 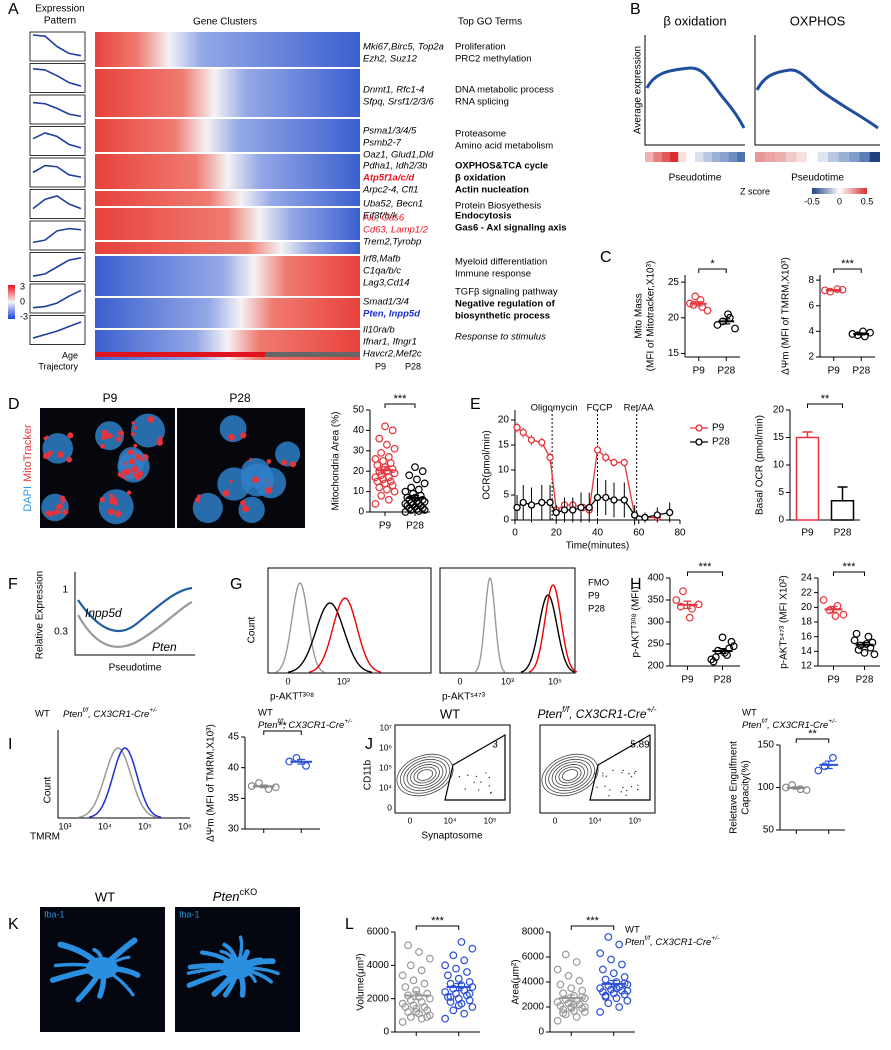 What do you see at coordinates (382, 143) in the screenshot?
I see `gene-list: Psmb2-7` at bounding box center [382, 143].